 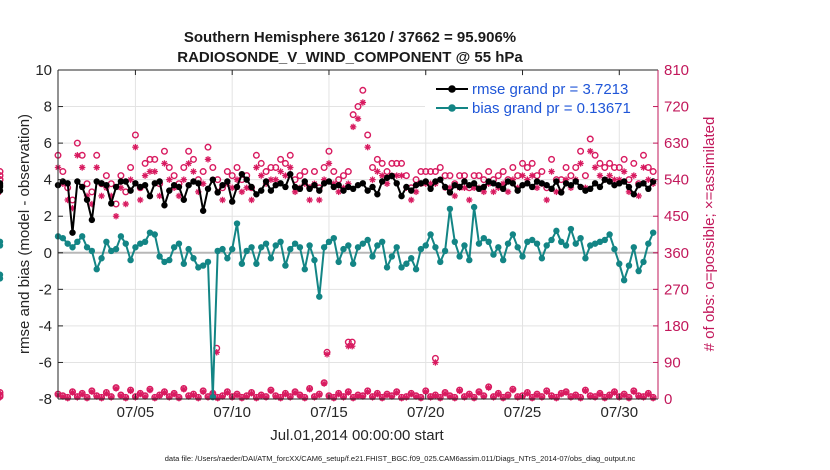 I want to click on y-right-tick-label: 450, so click(x=676, y=216).